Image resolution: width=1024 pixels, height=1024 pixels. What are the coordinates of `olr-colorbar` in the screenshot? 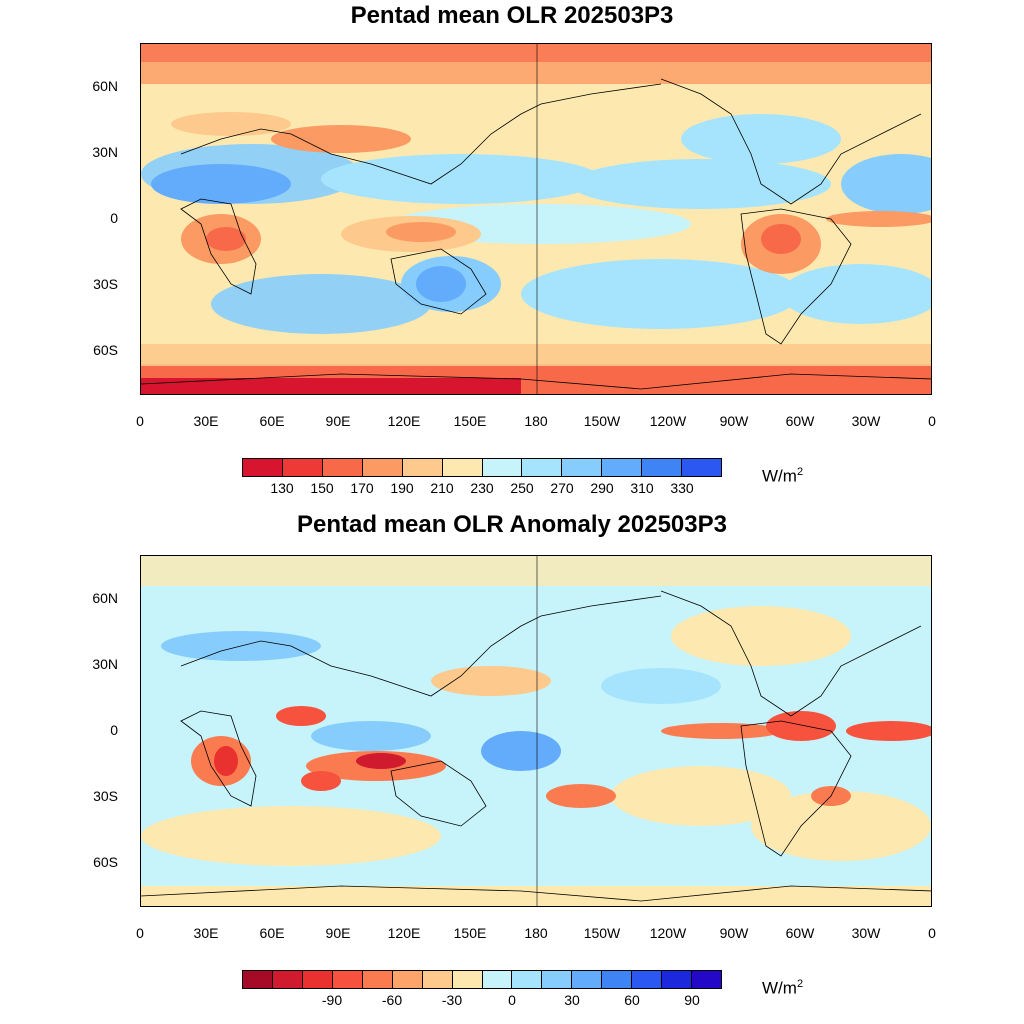 It's located at (482, 467).